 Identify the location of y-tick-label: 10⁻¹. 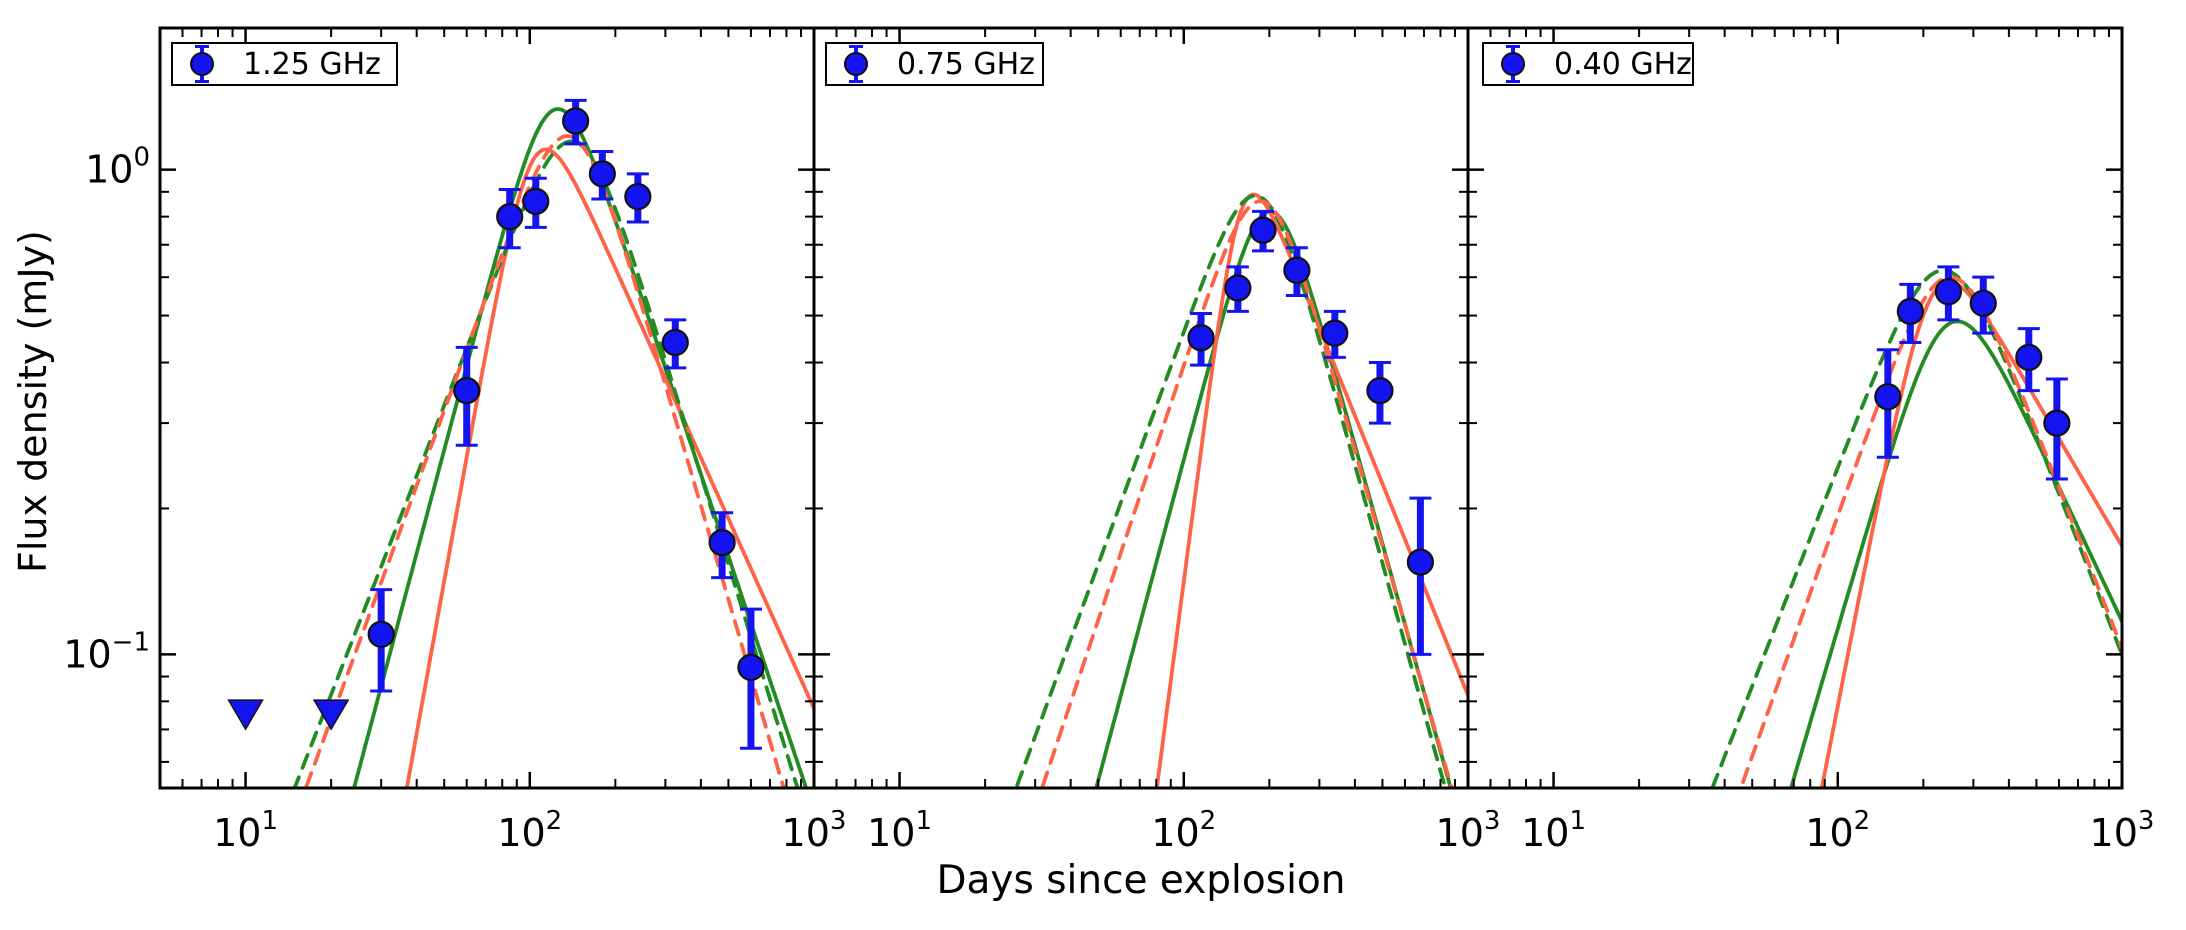
(106, 651).